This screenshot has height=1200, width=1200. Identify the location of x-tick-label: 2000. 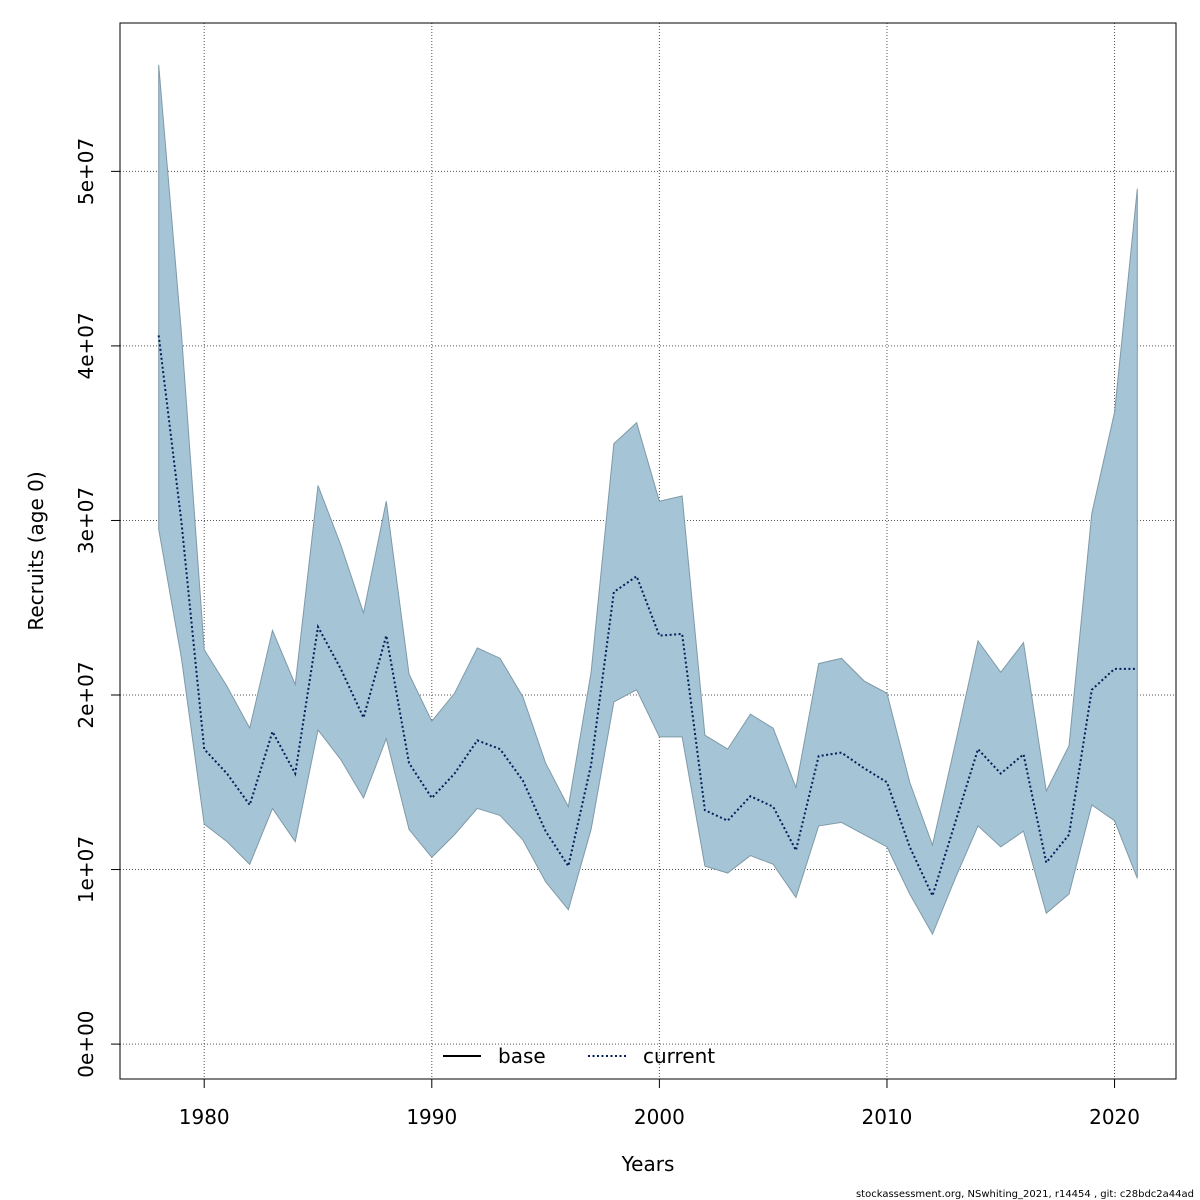
(659, 1117).